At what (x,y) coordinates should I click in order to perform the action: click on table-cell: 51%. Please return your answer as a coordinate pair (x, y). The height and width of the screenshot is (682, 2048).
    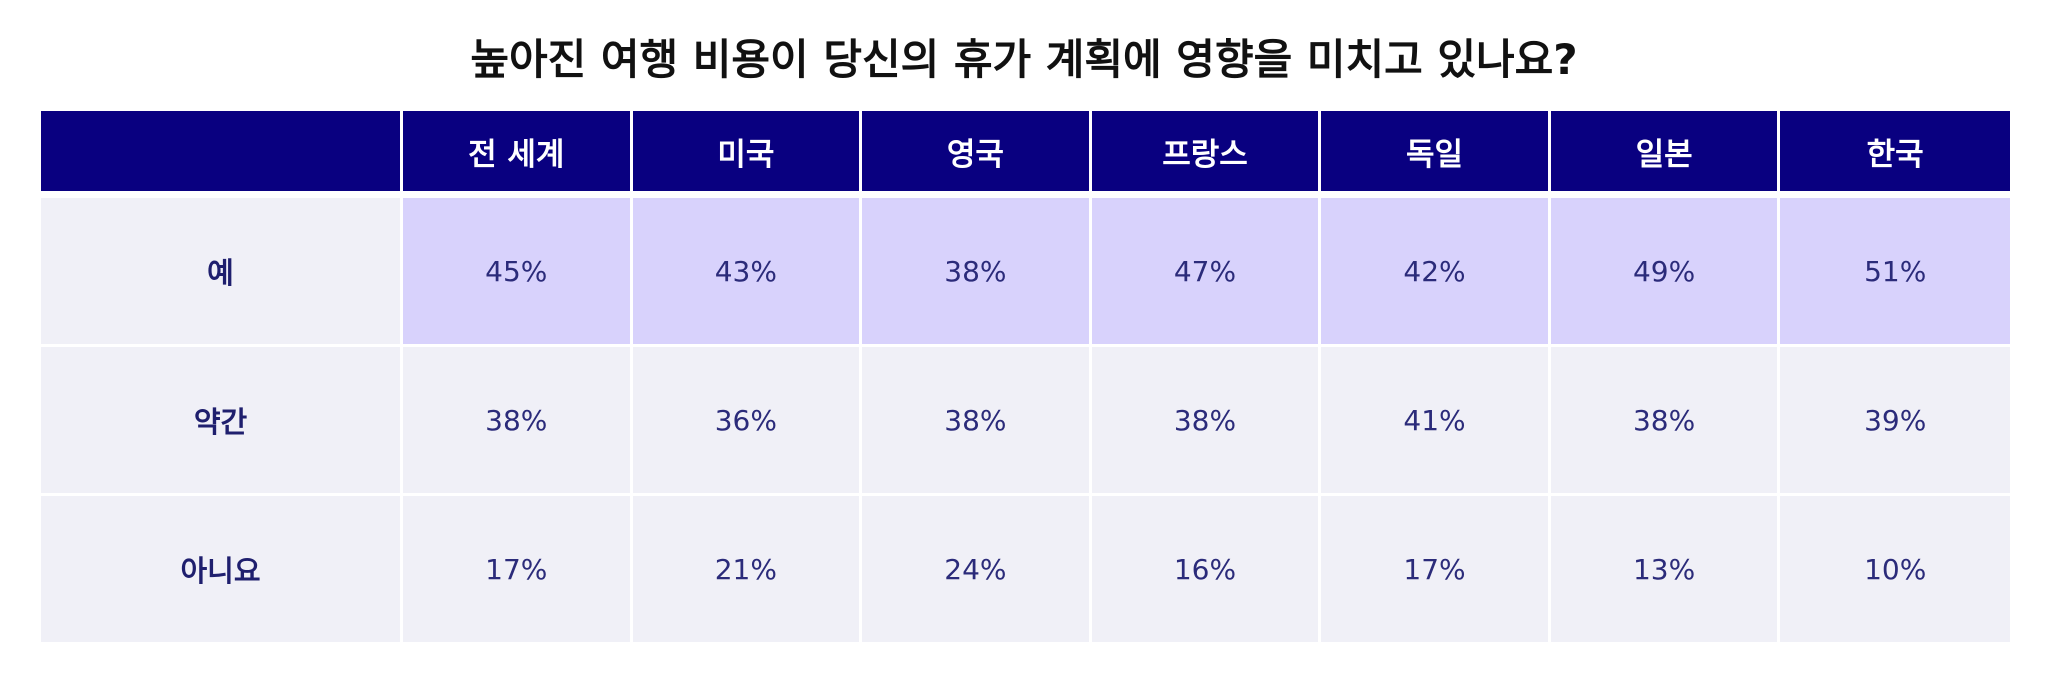
    Looking at the image, I should click on (1895, 272).